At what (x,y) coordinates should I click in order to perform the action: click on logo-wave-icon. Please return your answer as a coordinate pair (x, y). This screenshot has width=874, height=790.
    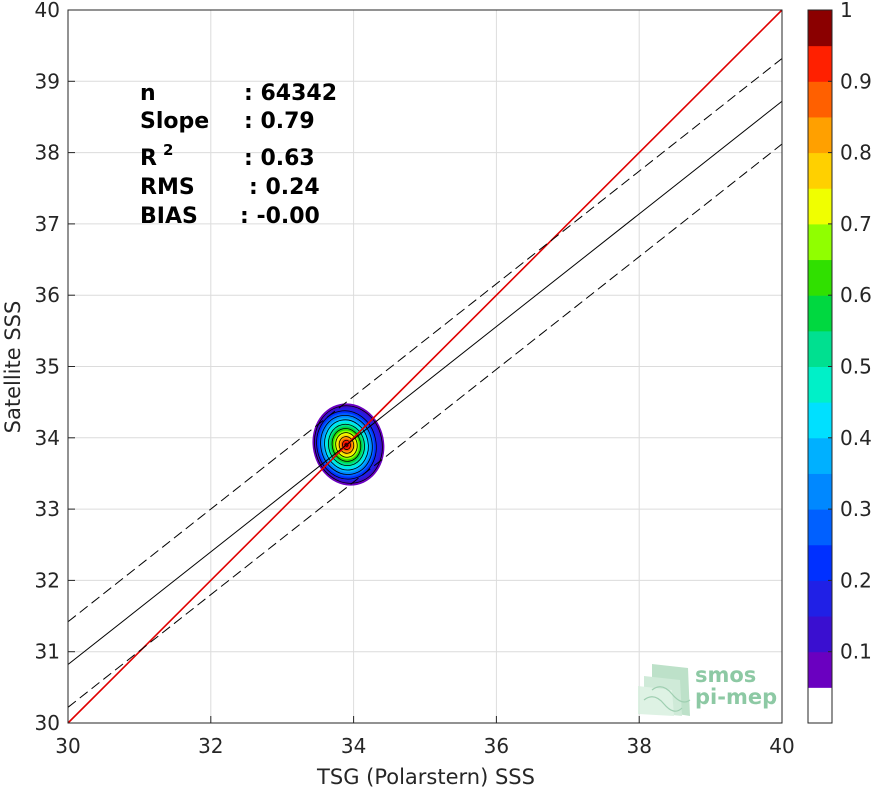
    Looking at the image, I should click on (664, 690).